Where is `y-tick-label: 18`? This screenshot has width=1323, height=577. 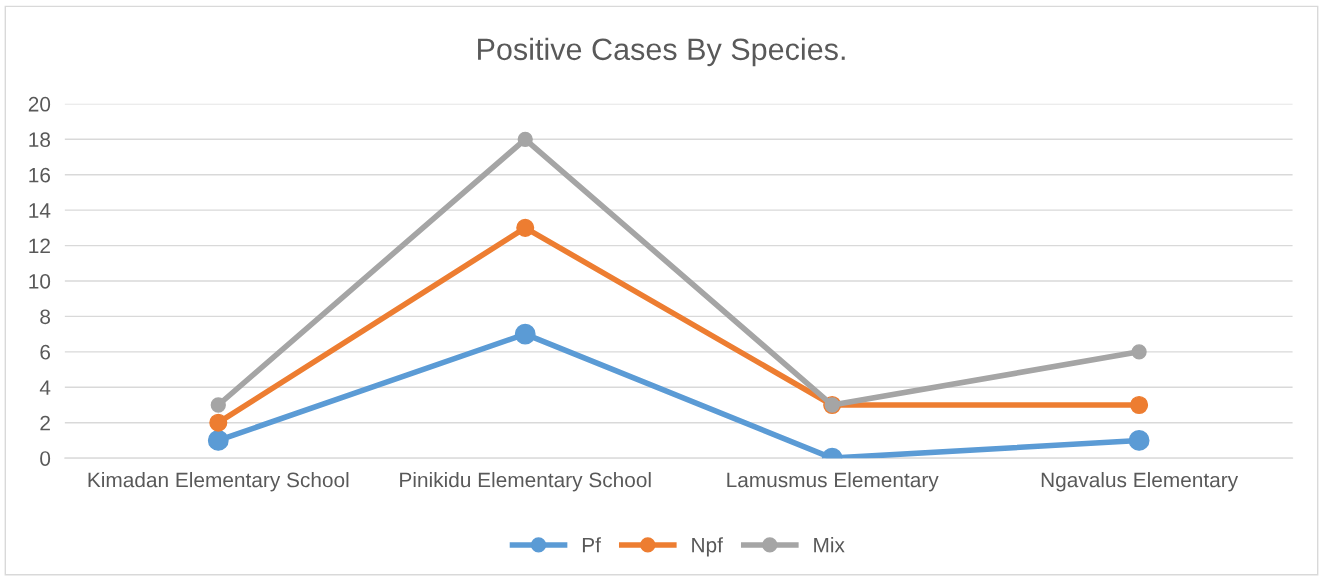 y-tick-label: 18 is located at coordinates (40, 140).